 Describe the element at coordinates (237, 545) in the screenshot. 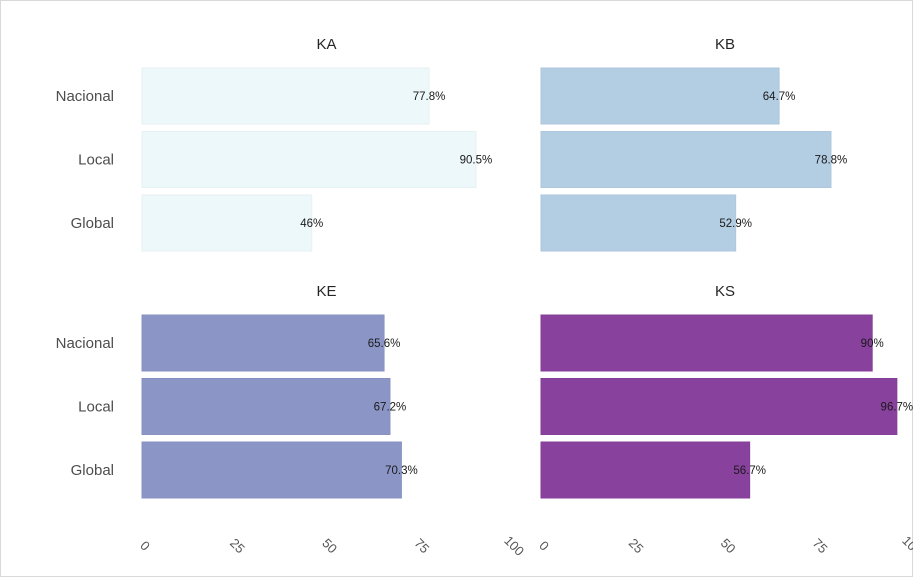

I see `x-tick-label-ke-25: 25` at that location.